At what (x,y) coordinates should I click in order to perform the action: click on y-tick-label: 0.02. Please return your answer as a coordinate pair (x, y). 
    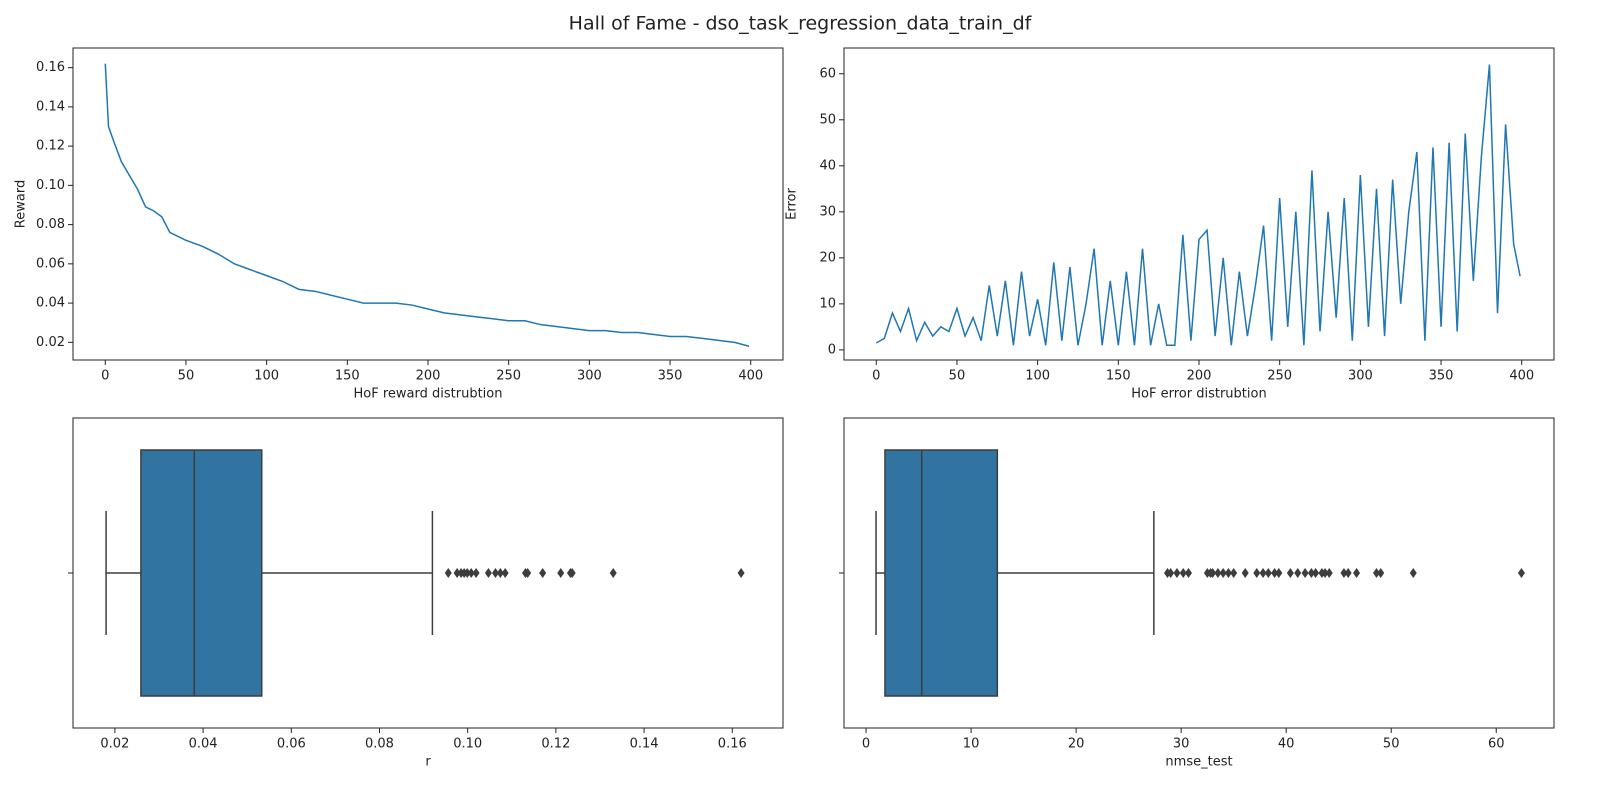
    Looking at the image, I should click on (50, 342).